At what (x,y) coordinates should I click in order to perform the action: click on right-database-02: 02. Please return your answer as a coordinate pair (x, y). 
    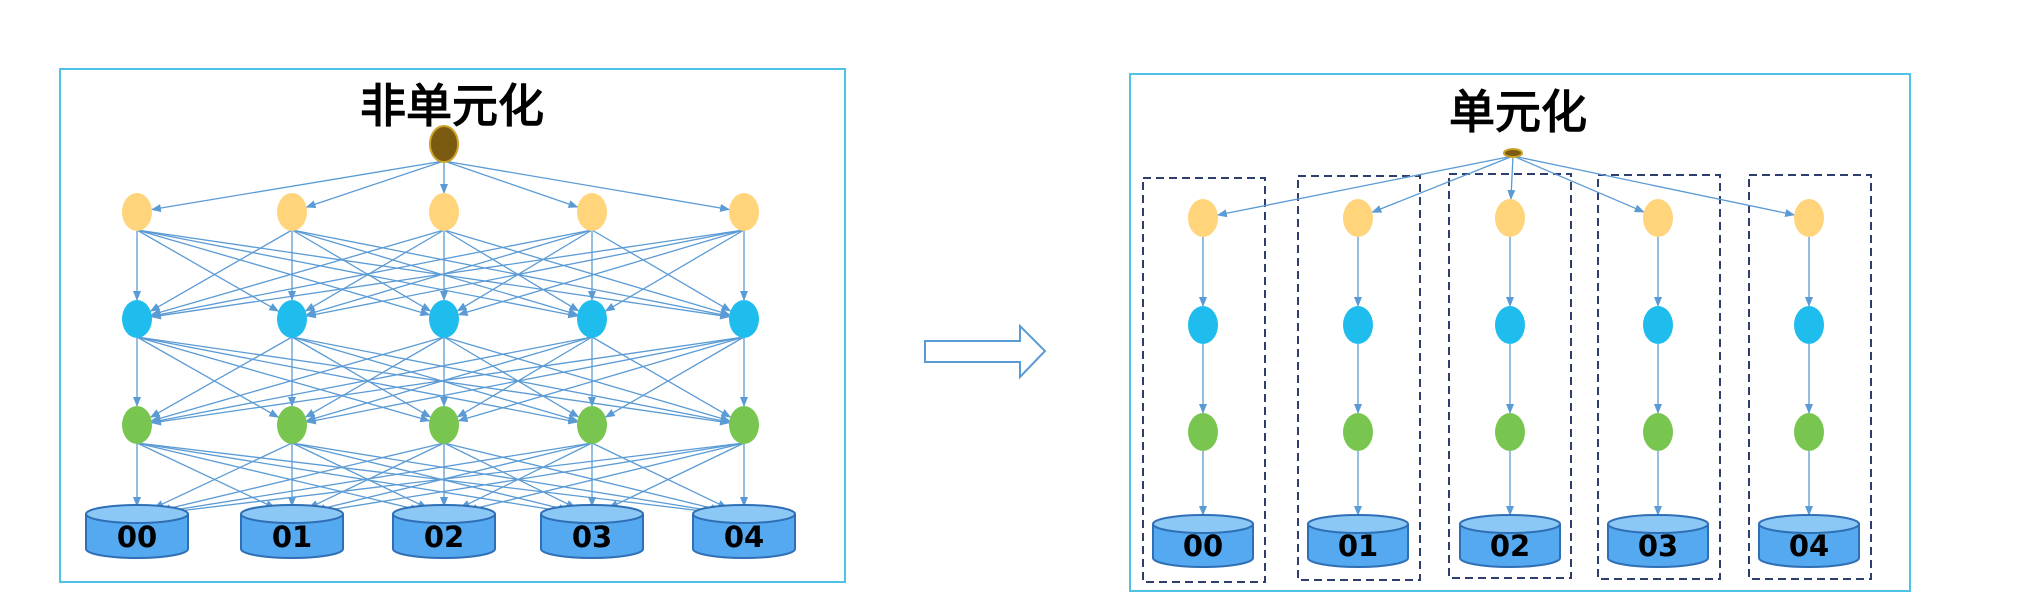
    Looking at the image, I should click on (1510, 541).